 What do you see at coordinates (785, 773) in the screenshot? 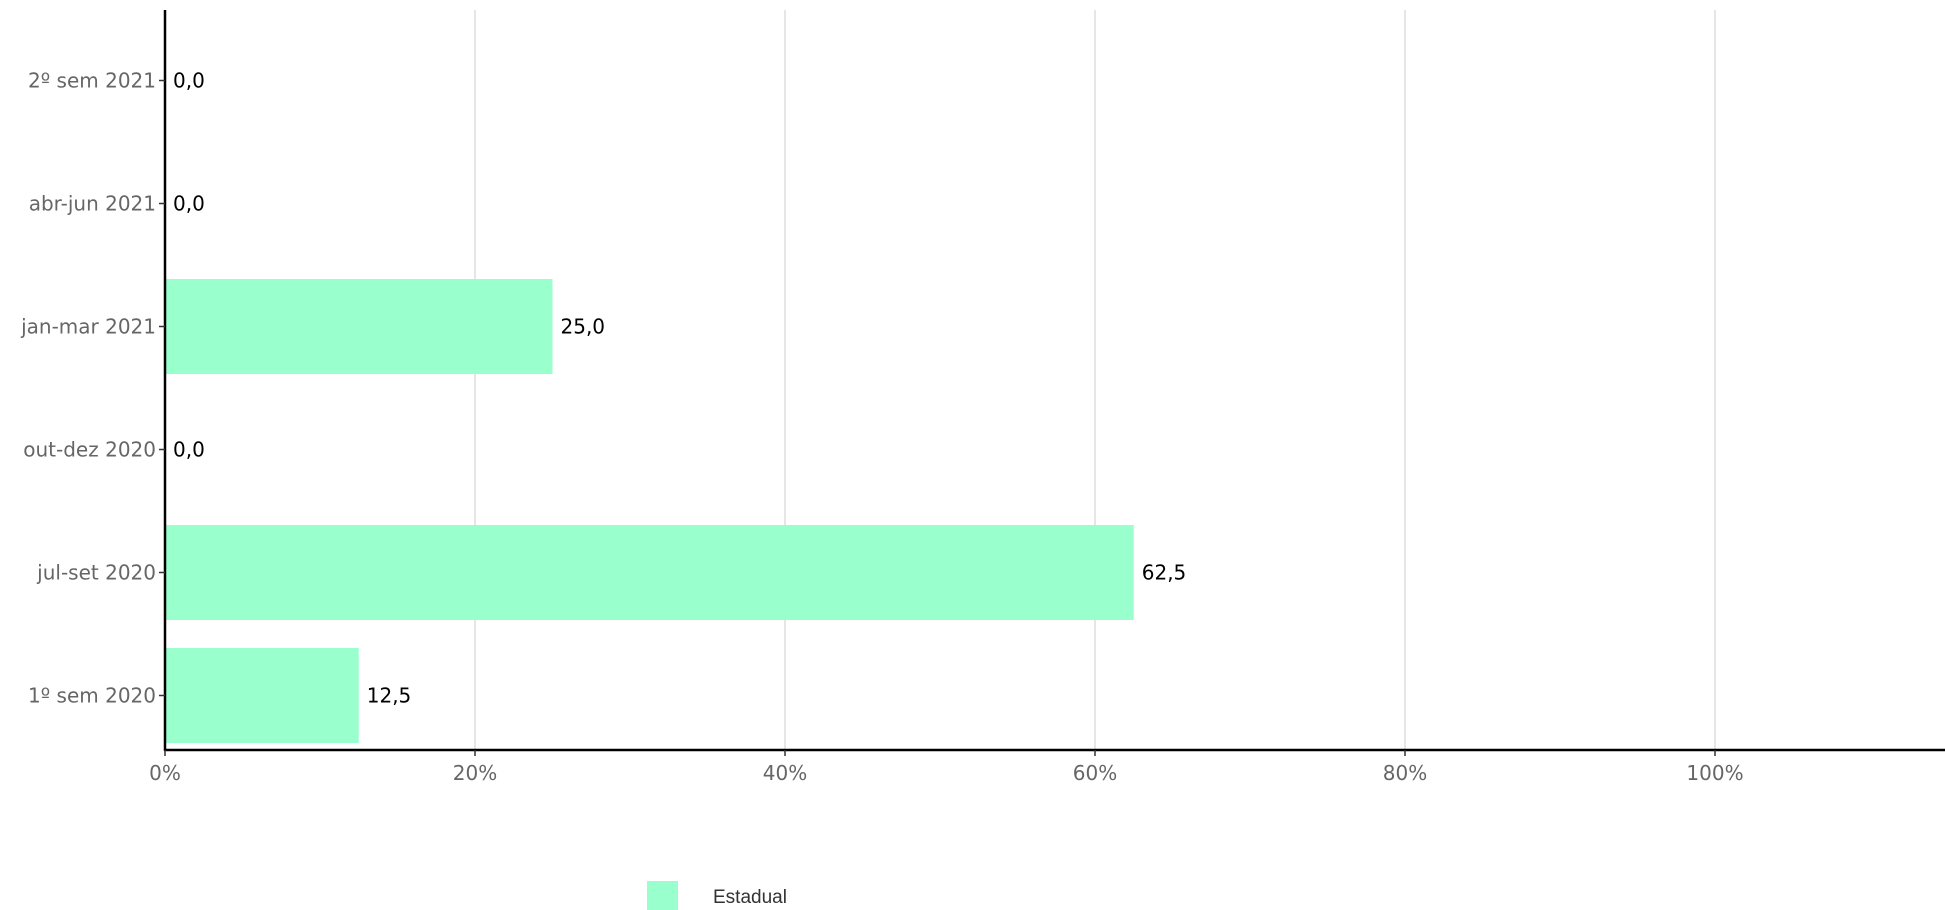
I see `x-tick-label: 40%` at bounding box center [785, 773].